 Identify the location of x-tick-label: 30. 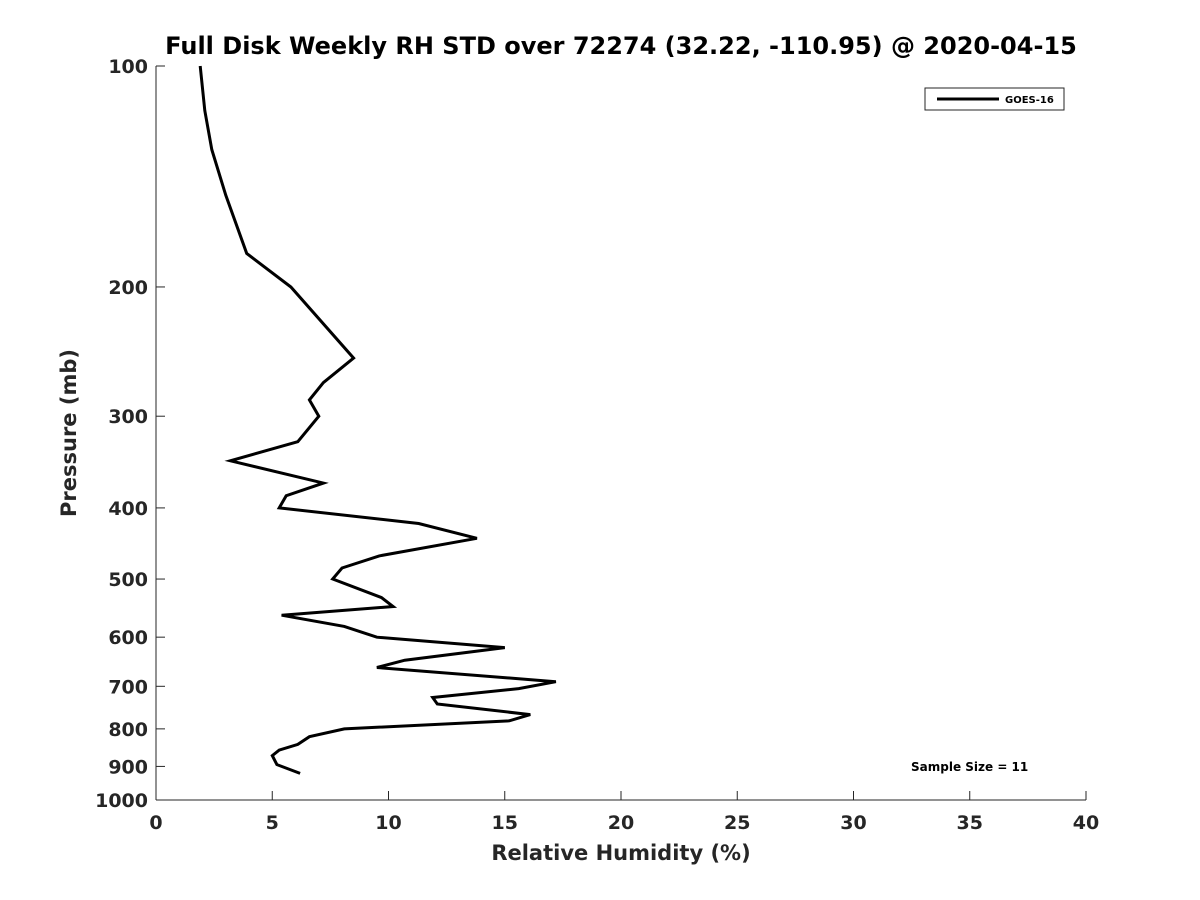
(853, 823).